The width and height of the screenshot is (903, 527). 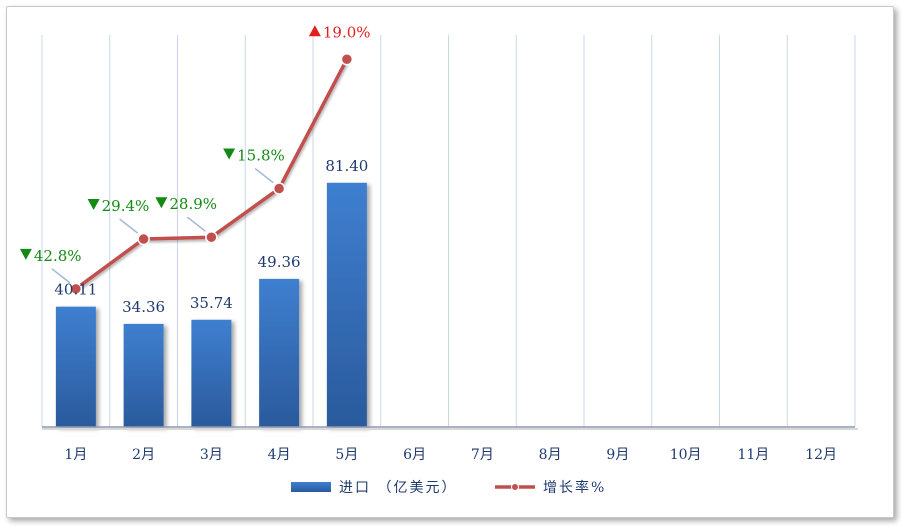 What do you see at coordinates (398, 488) in the screenshot?
I see `legend-bar-label: 进口 （亿美元）` at bounding box center [398, 488].